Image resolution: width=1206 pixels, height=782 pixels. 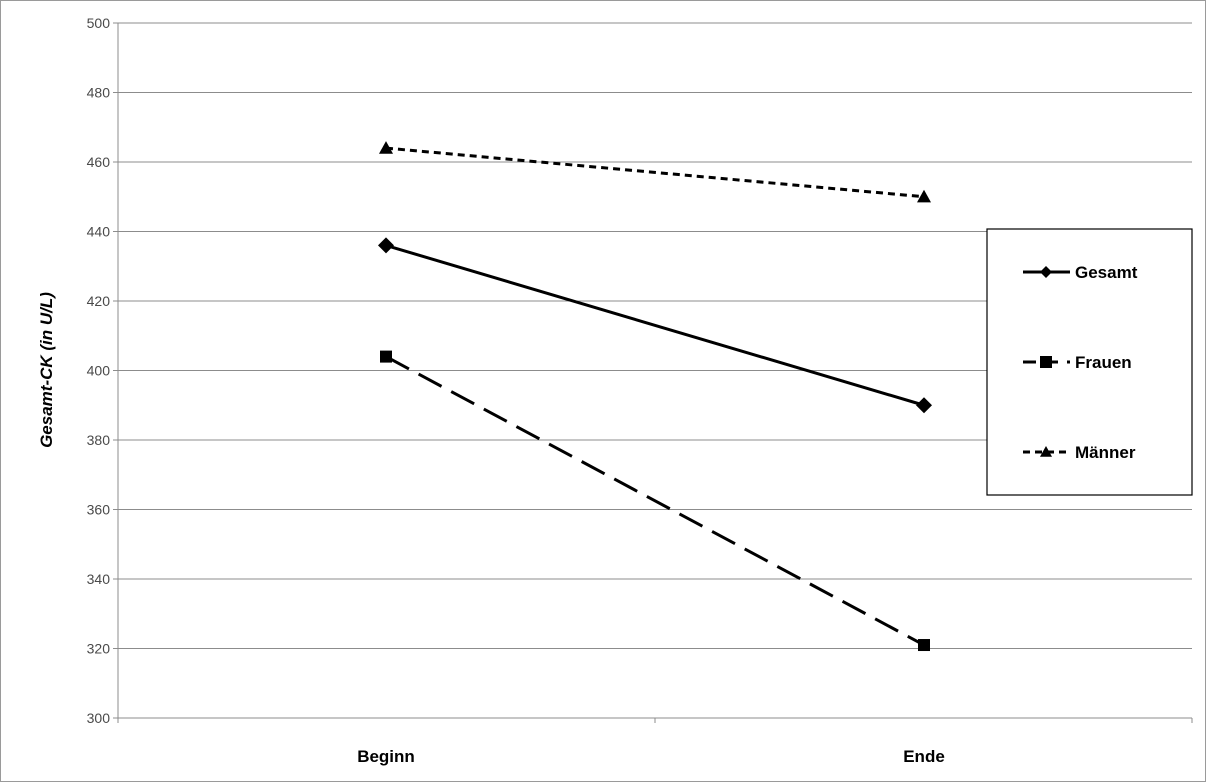 I want to click on legend-entry-gesamt: Gesamt, so click(x=1080, y=272).